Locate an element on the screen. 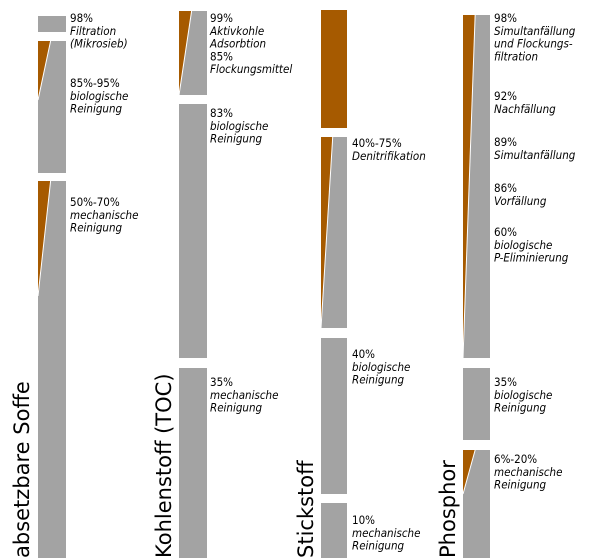 This screenshot has height=558, width=592. stage-description: P-Eliminierung is located at coordinates (531, 258).